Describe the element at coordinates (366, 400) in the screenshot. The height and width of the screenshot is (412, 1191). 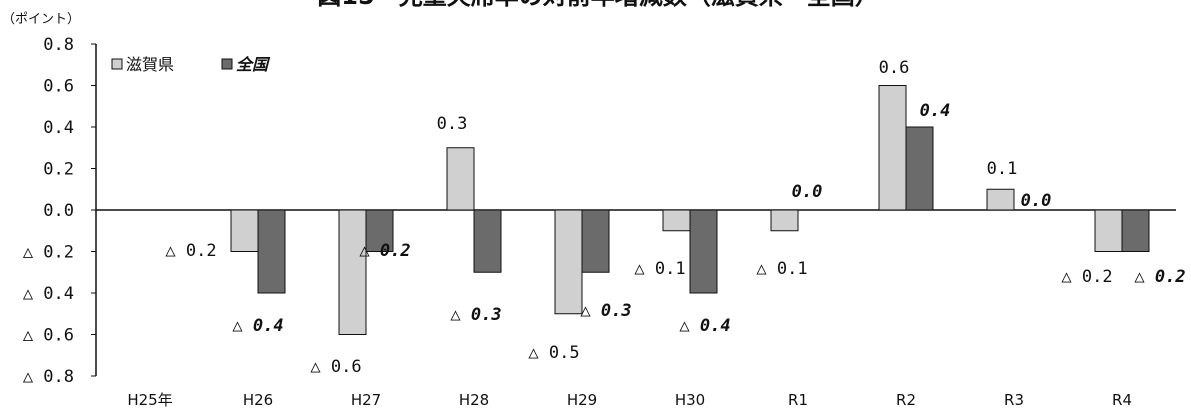
I see `x-category-label: H27` at that location.